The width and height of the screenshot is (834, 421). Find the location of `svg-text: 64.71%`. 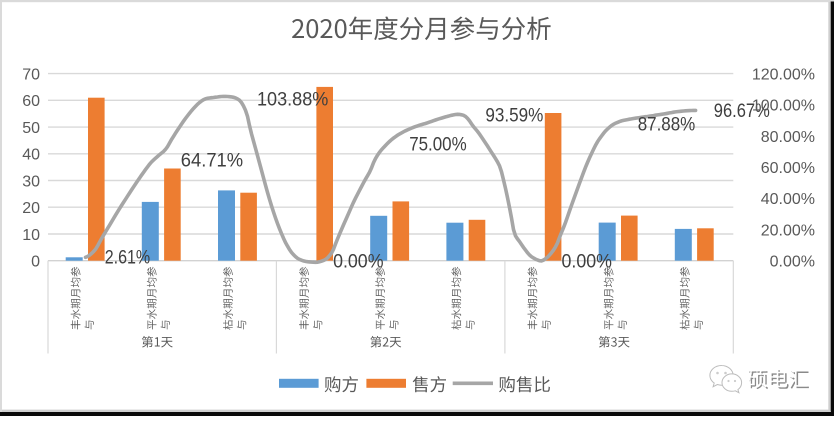

svg-text: 64.71% is located at coordinates (212, 161).